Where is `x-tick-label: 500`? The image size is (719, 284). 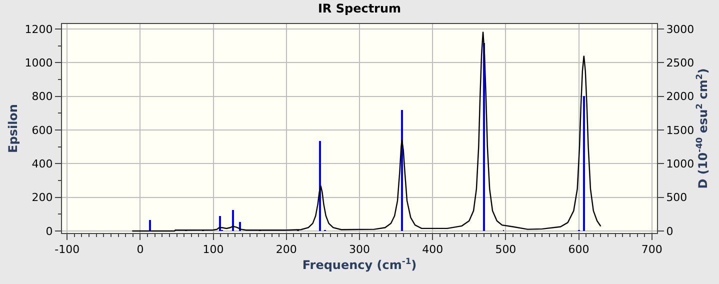 x-tick-label: 500 is located at coordinates (505, 249).